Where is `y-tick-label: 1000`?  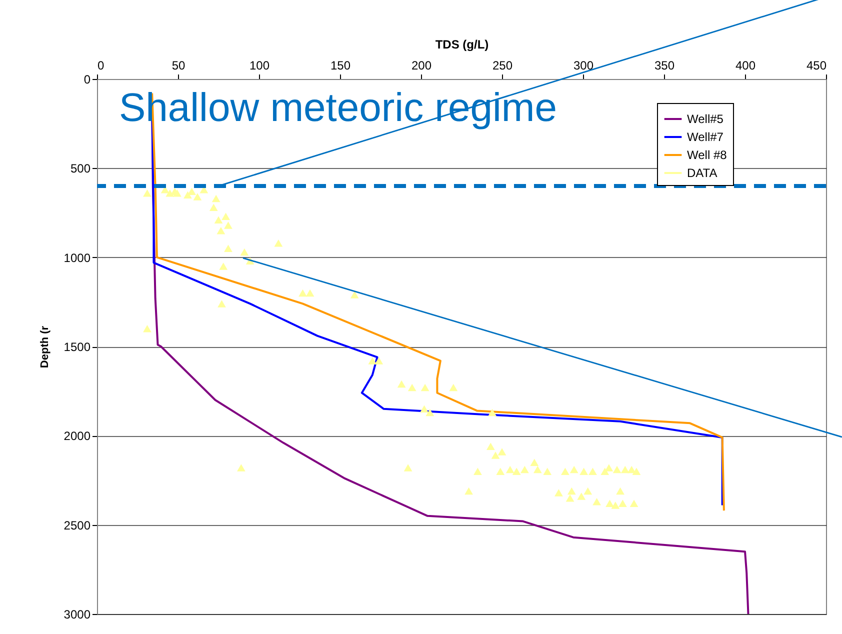
y-tick-label: 1000 is located at coordinates (77, 257).